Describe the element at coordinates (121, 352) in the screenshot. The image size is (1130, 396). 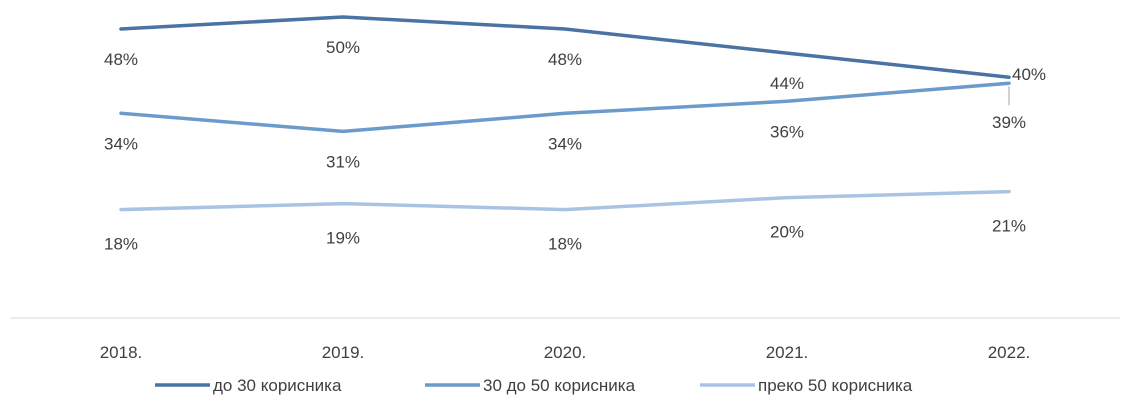
I see `x-tick-label-1: 2018.` at that location.